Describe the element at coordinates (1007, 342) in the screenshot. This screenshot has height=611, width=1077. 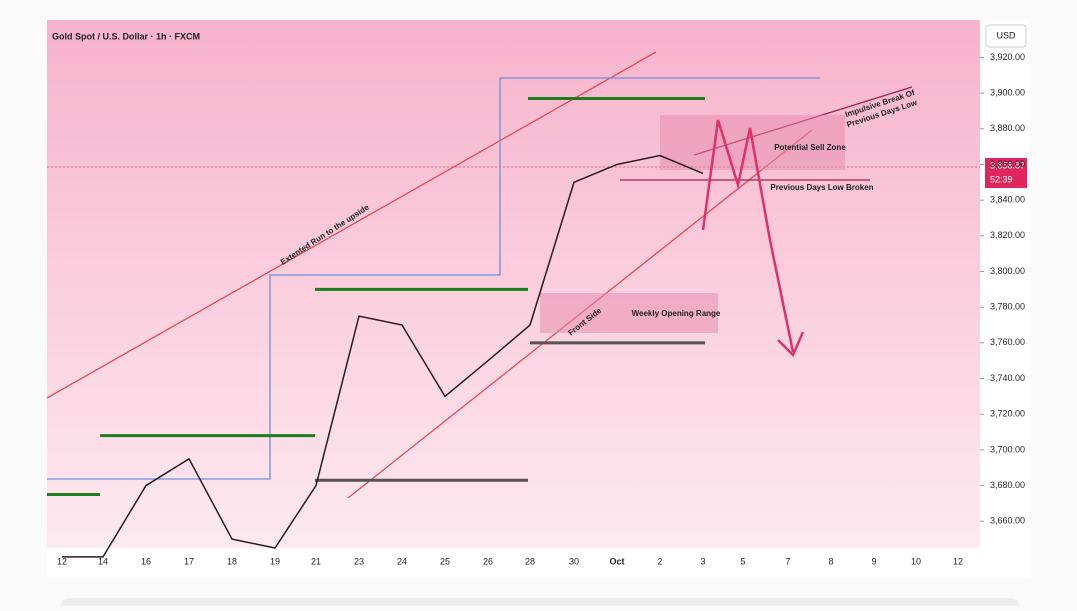
I see `y-tick-label: 3,760.00` at that location.